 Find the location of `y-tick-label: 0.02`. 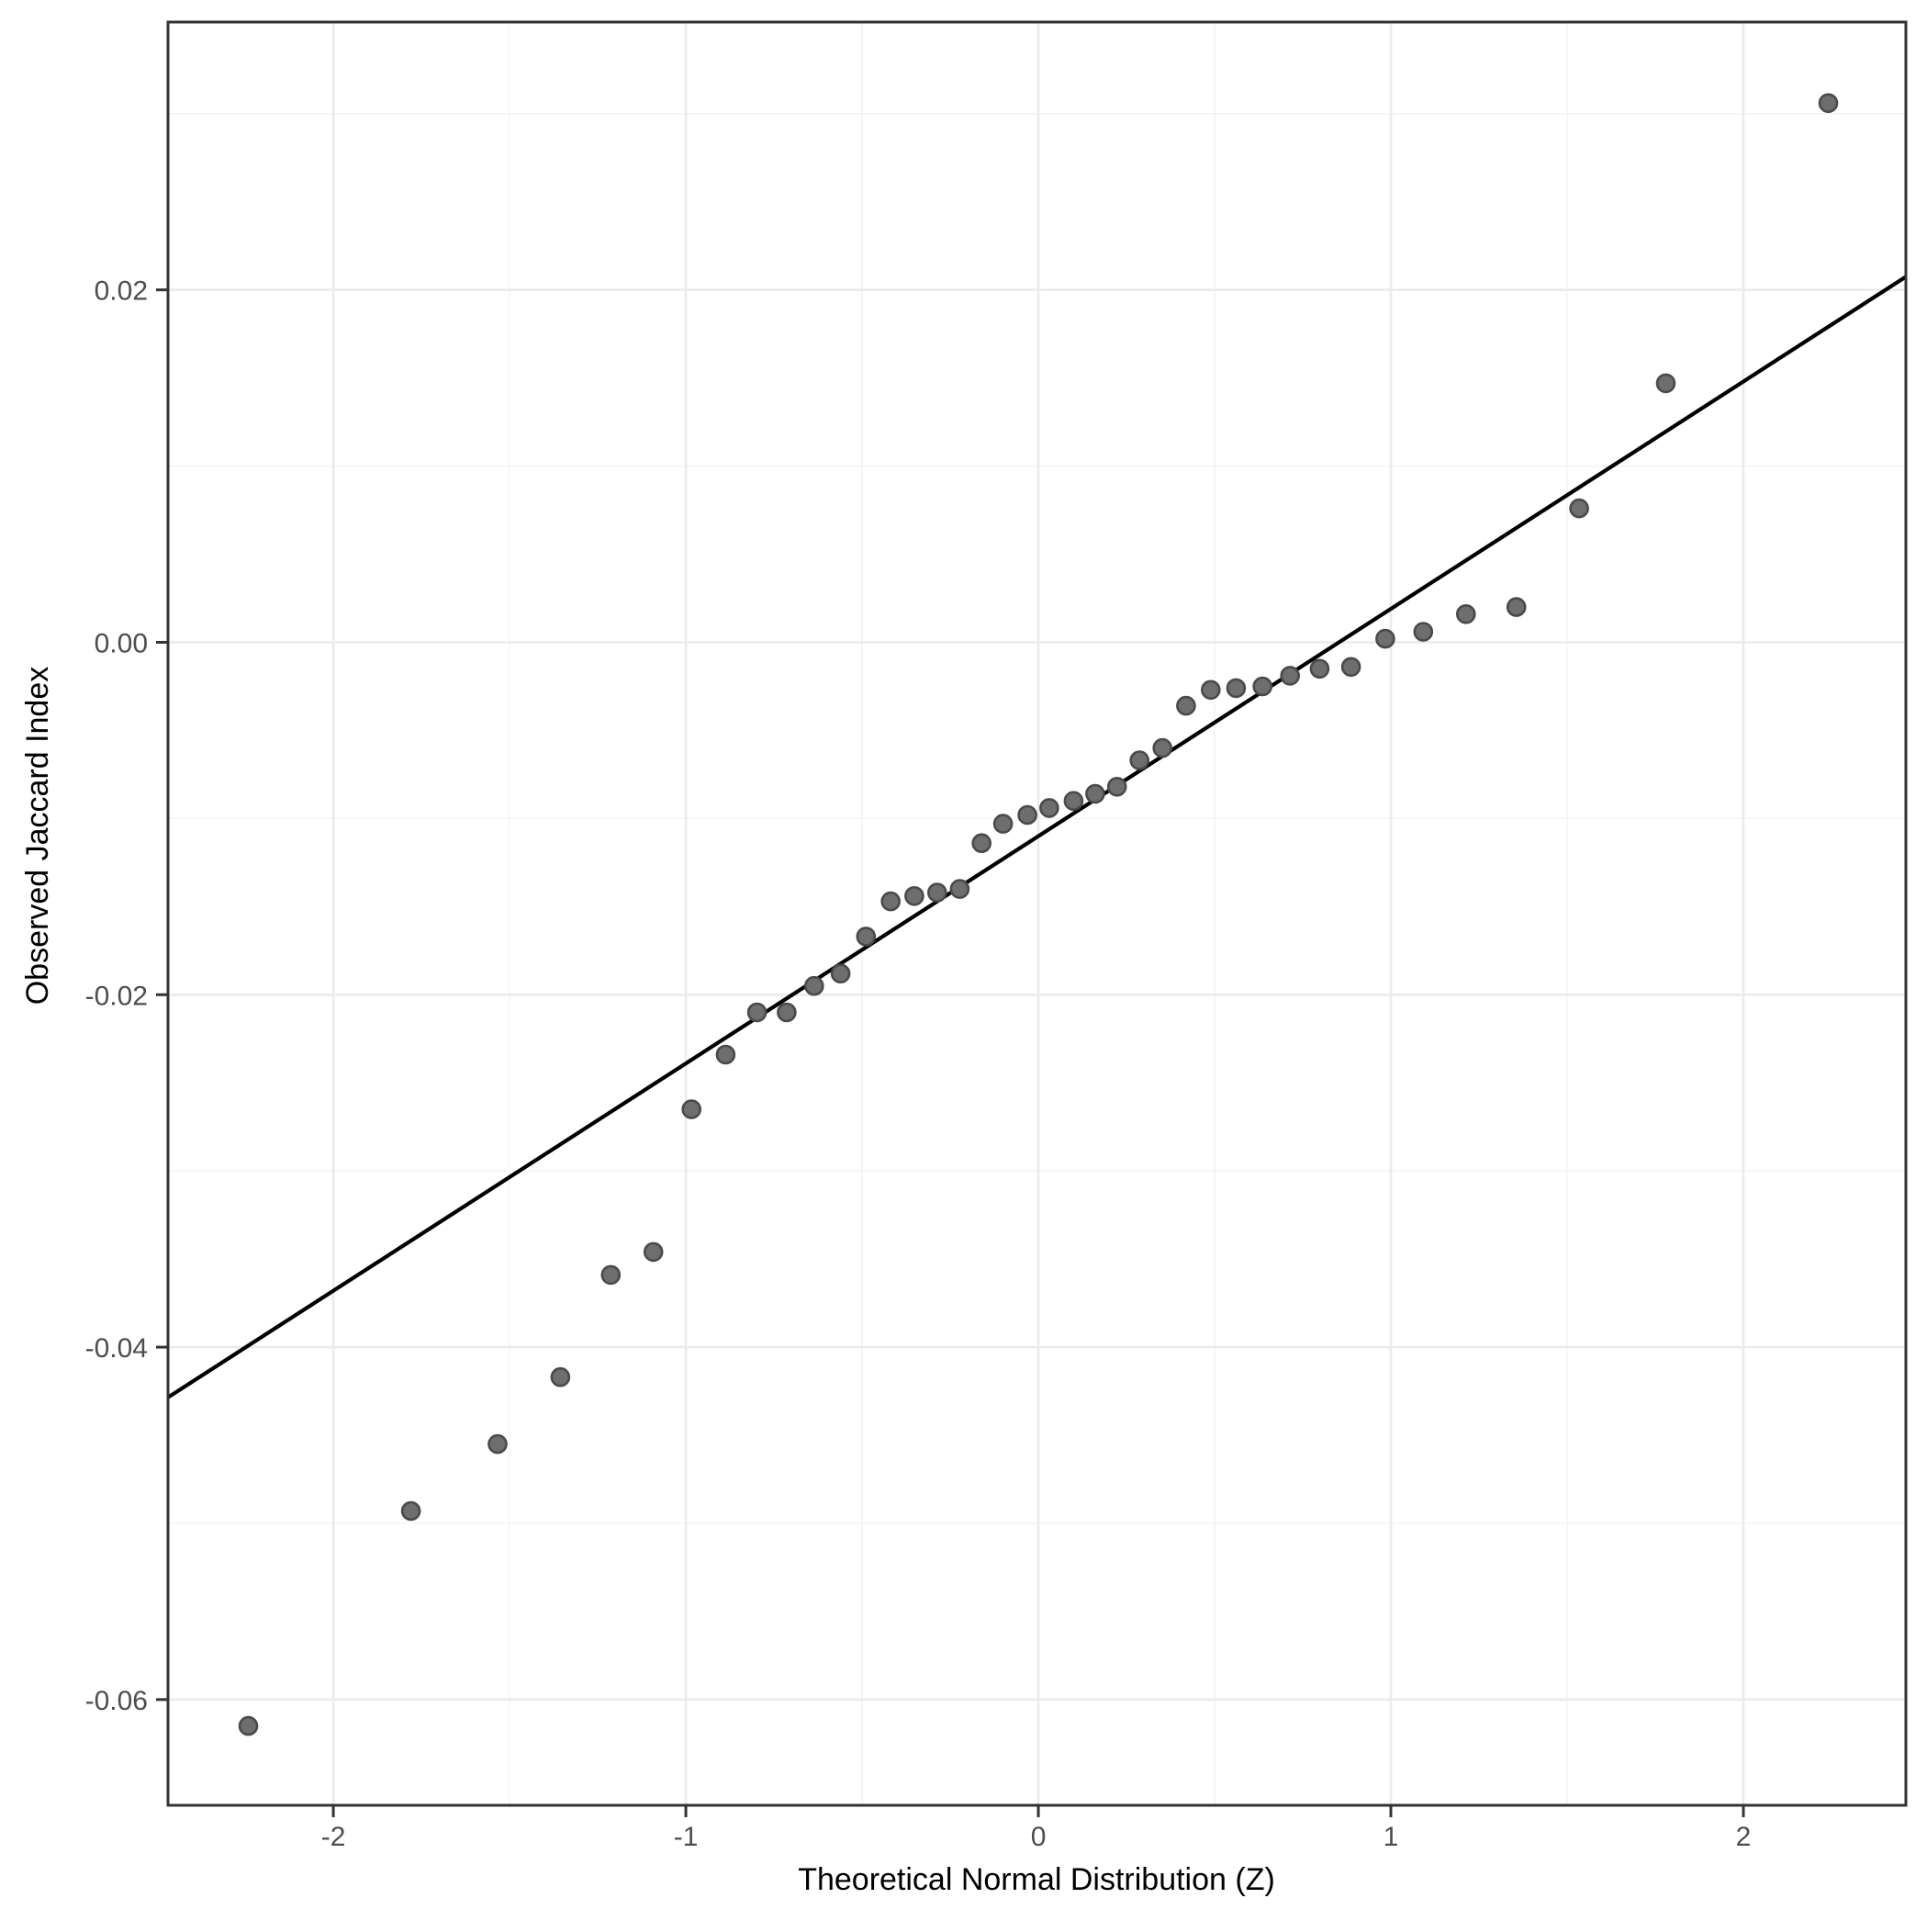

y-tick-label: 0.02 is located at coordinates (122, 291).